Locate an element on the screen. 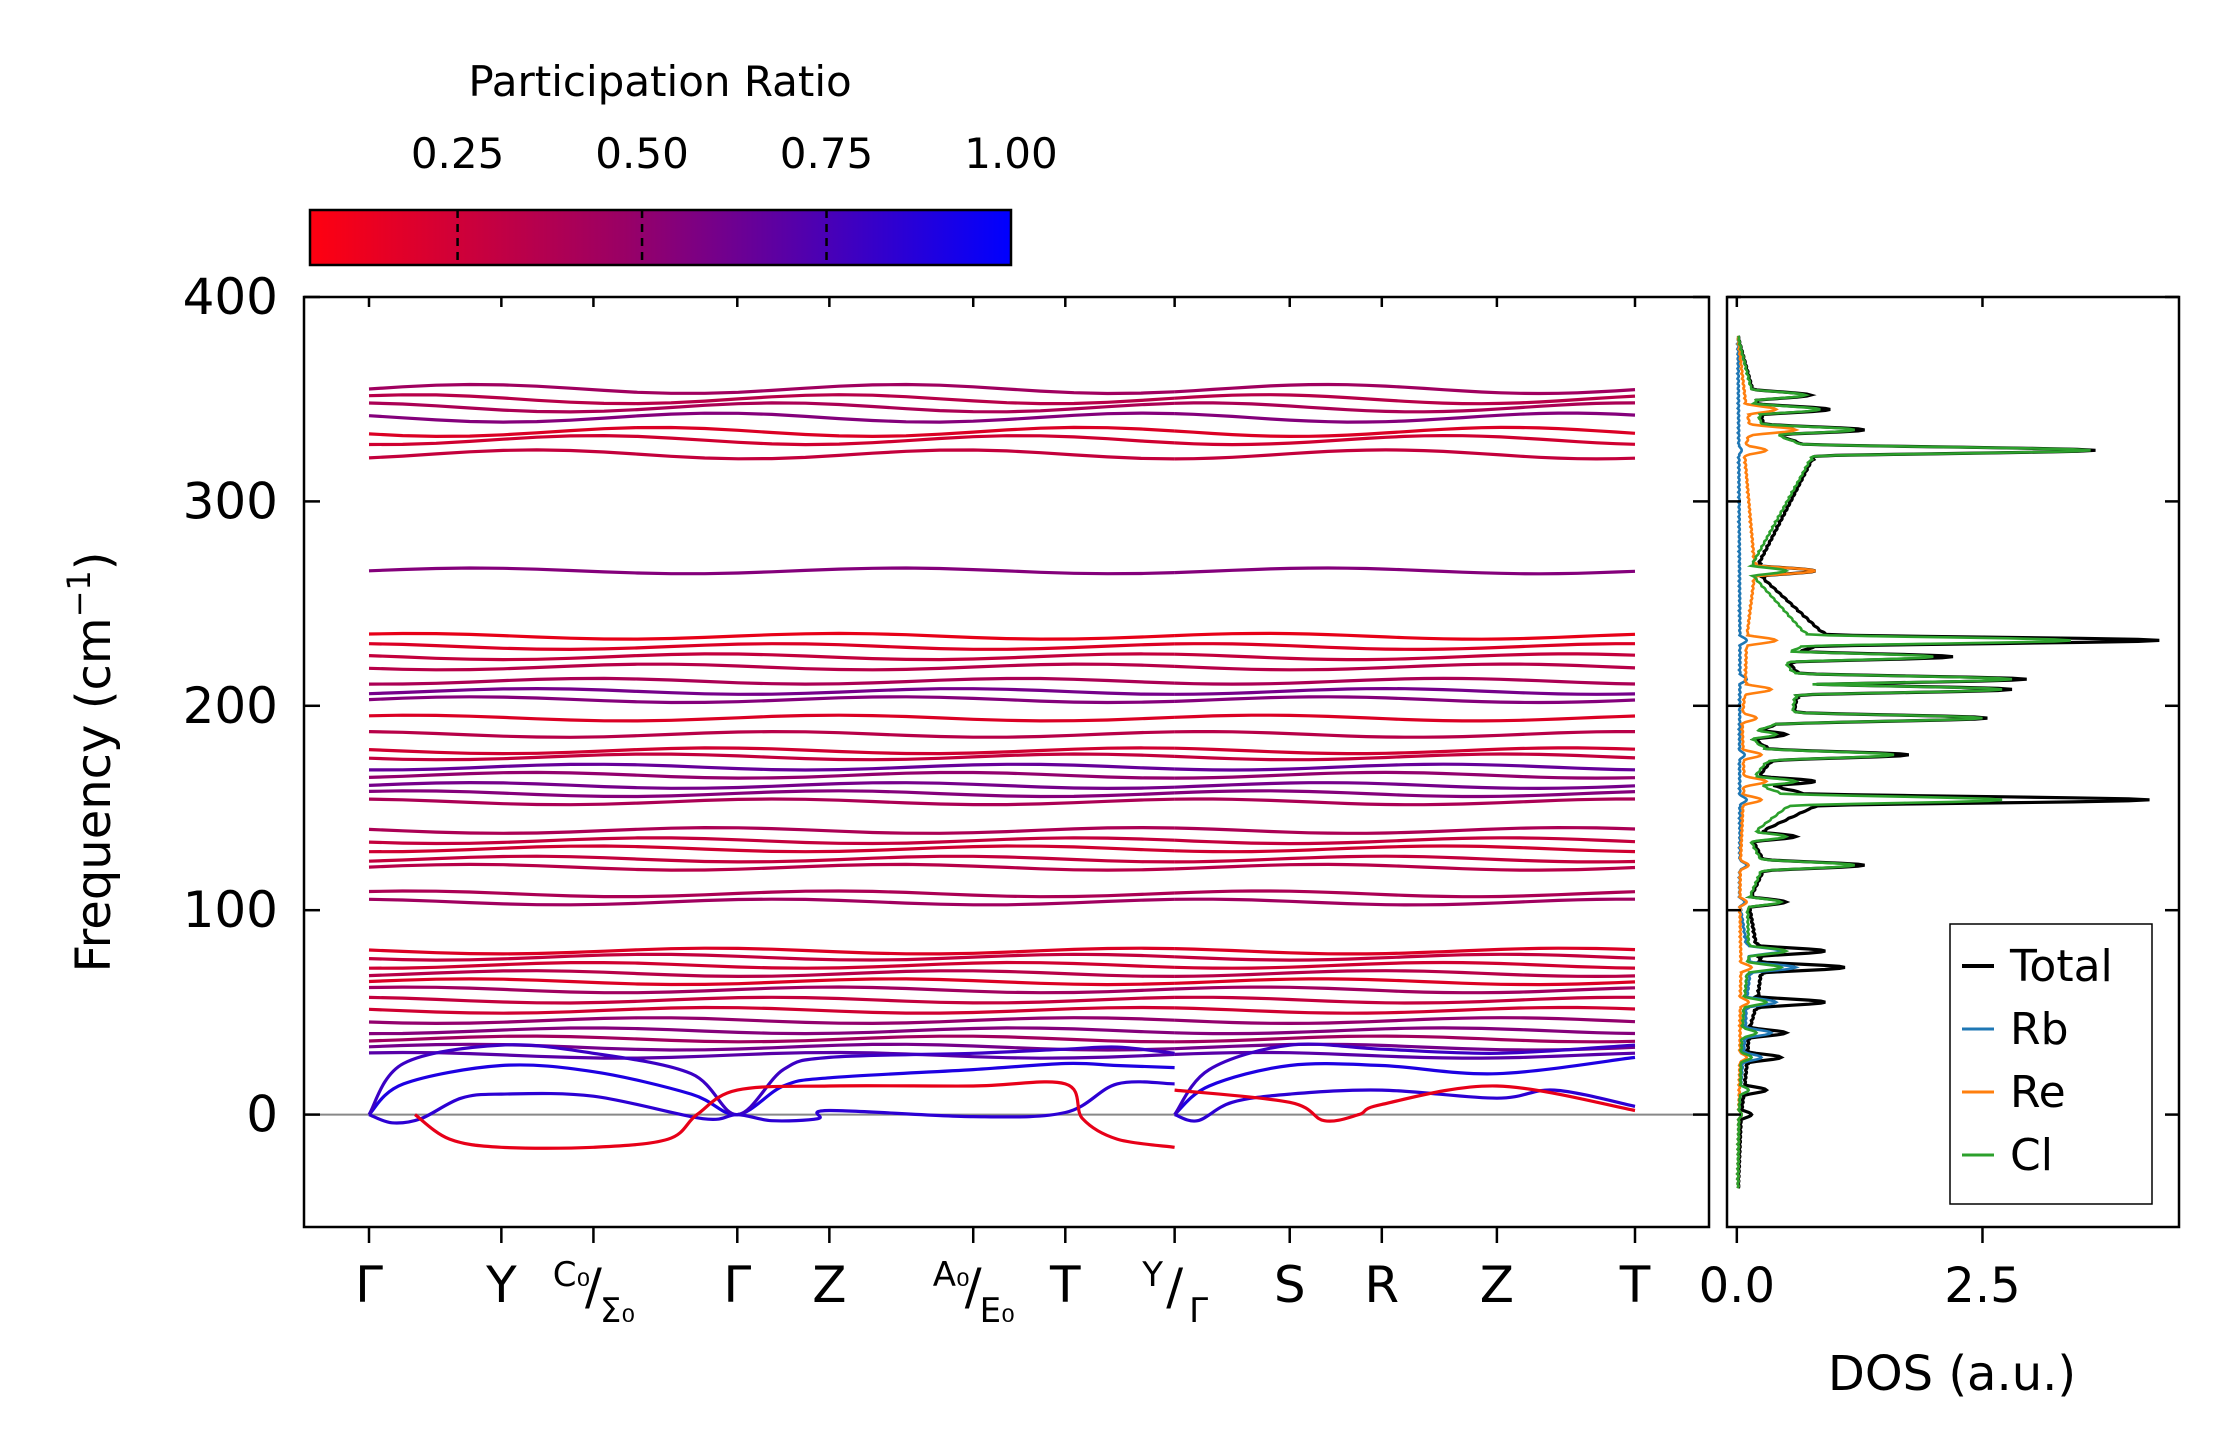  dos-curve-re is located at coordinates (1775, 762).